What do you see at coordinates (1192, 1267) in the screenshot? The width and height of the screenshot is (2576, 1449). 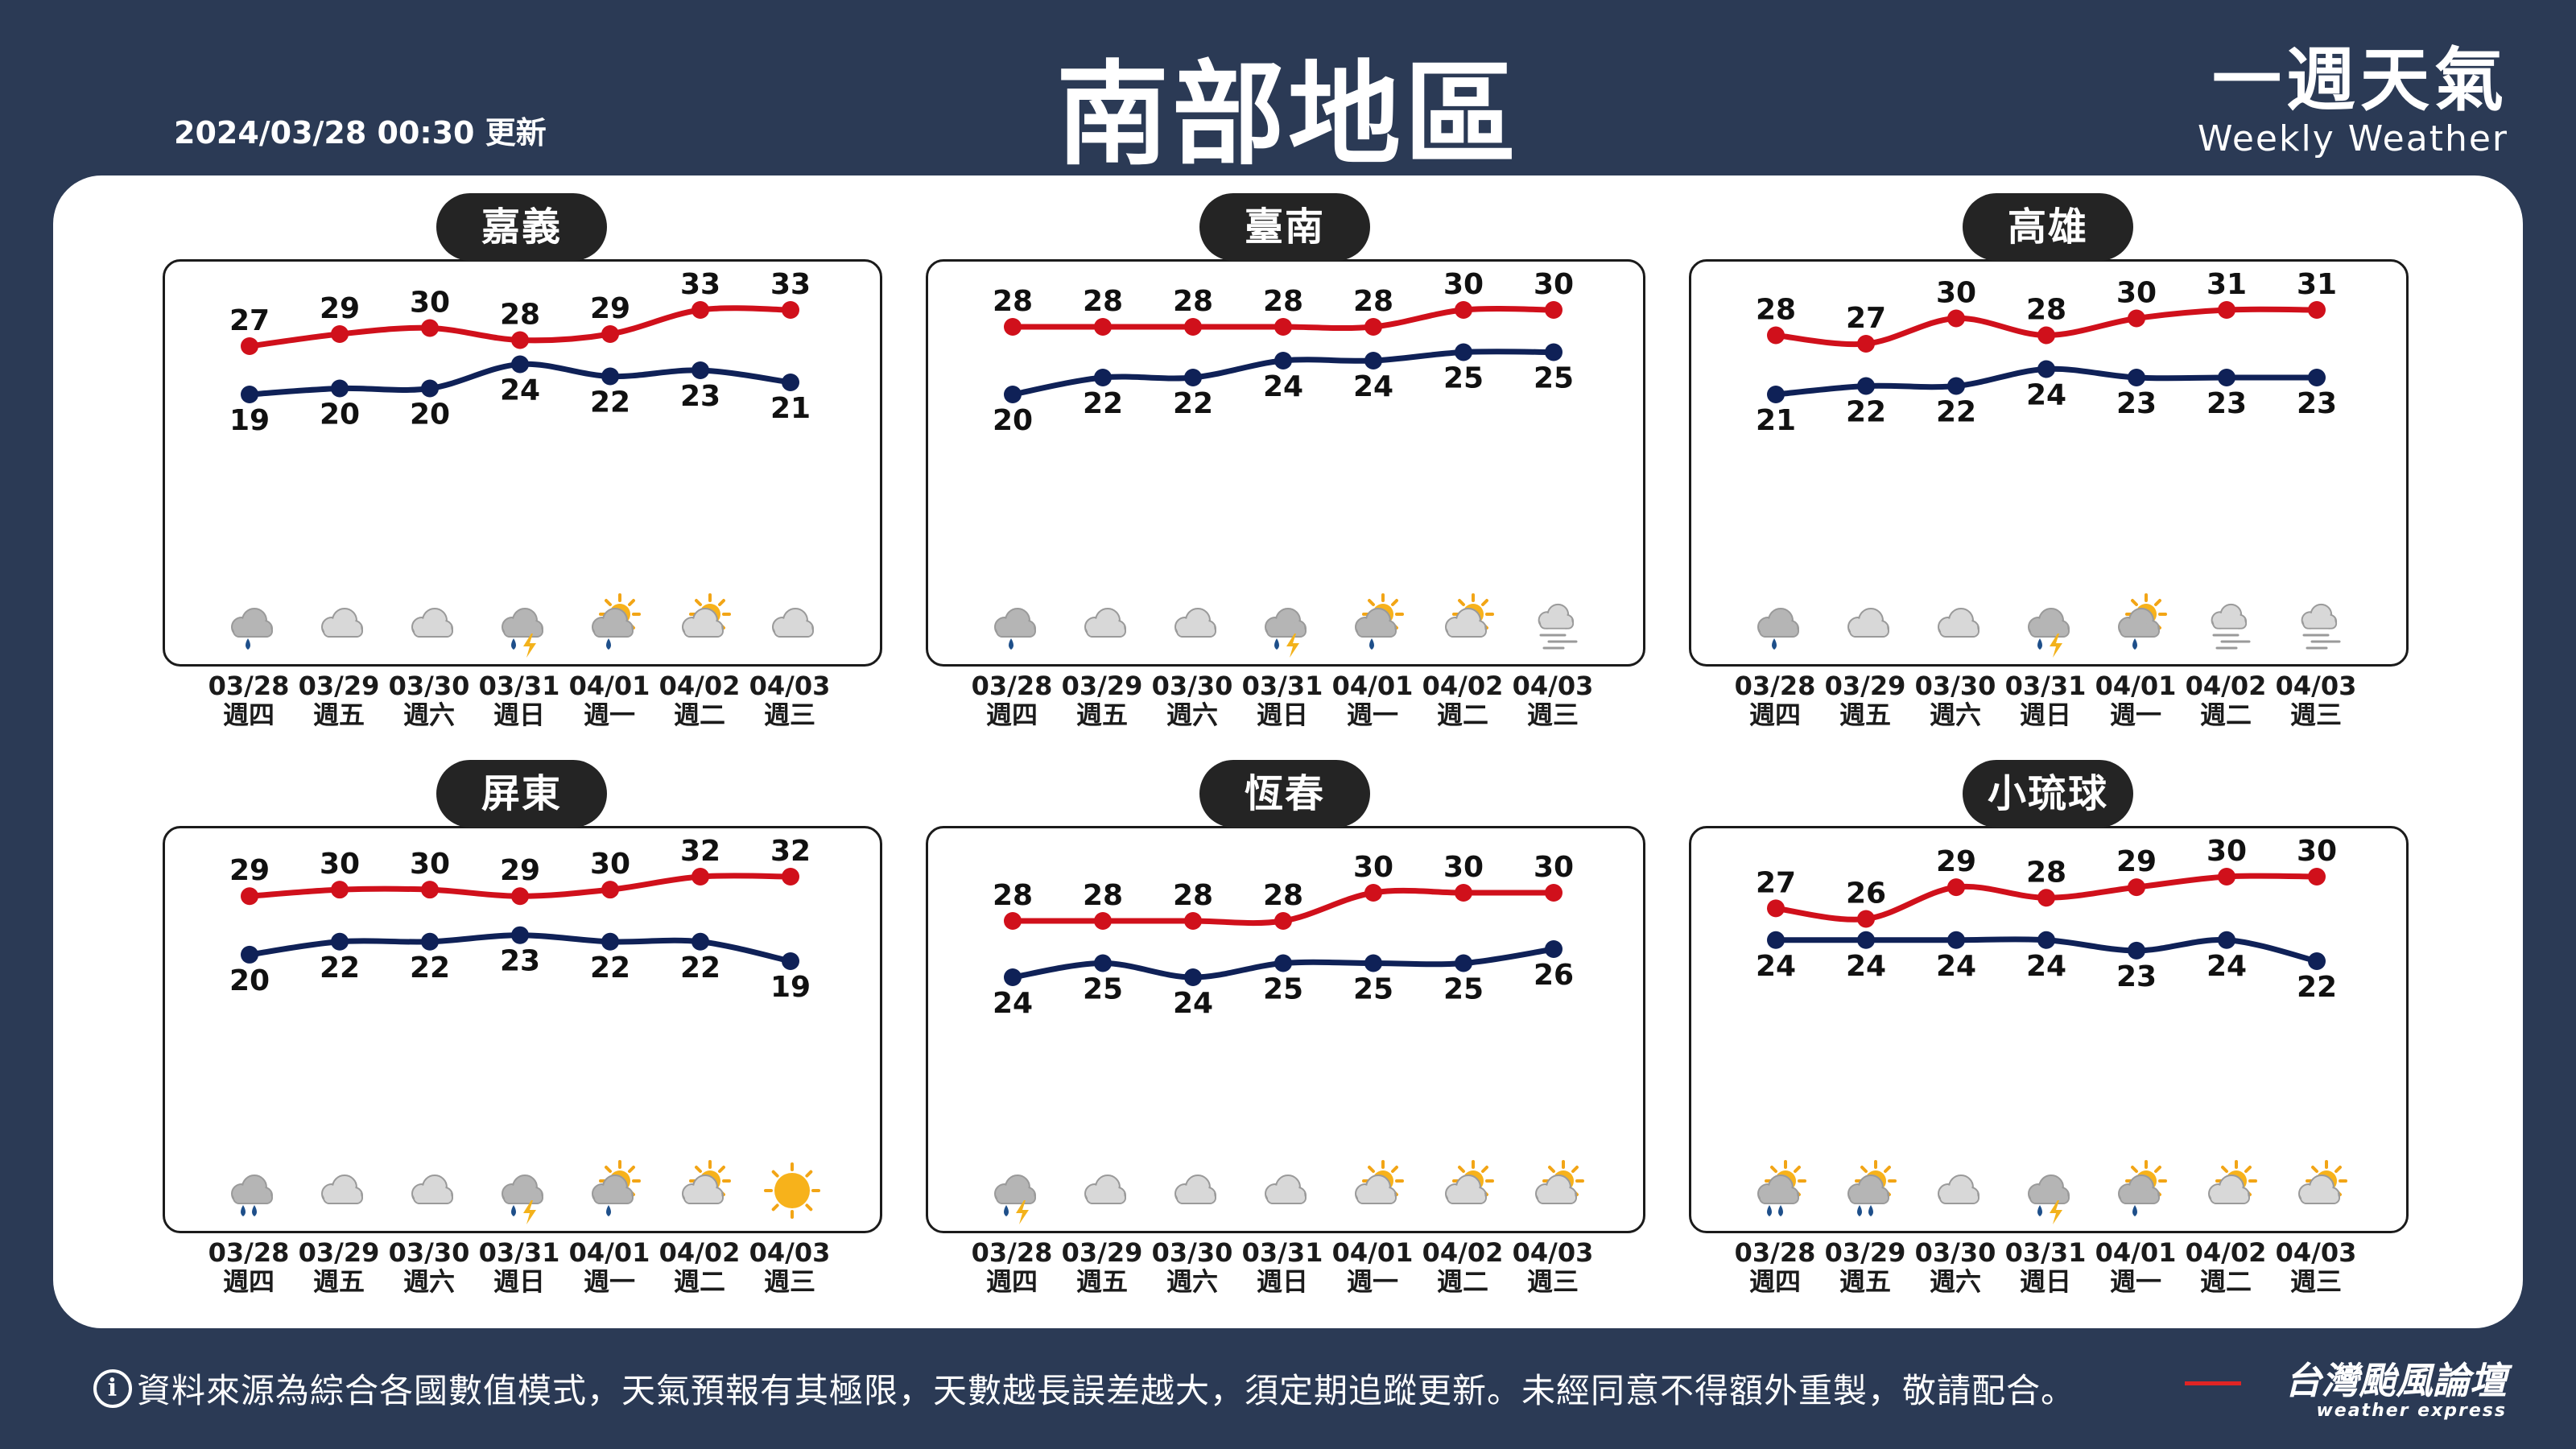 I see `date-tick: 03/30 週六` at bounding box center [1192, 1267].